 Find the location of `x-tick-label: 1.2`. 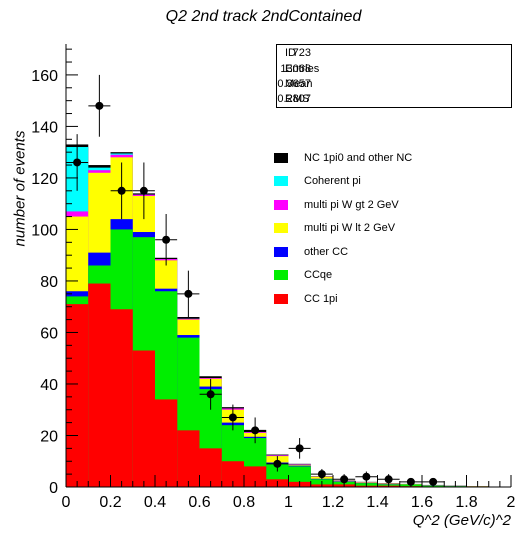

x-tick-label: 1.2 is located at coordinates (333, 502).